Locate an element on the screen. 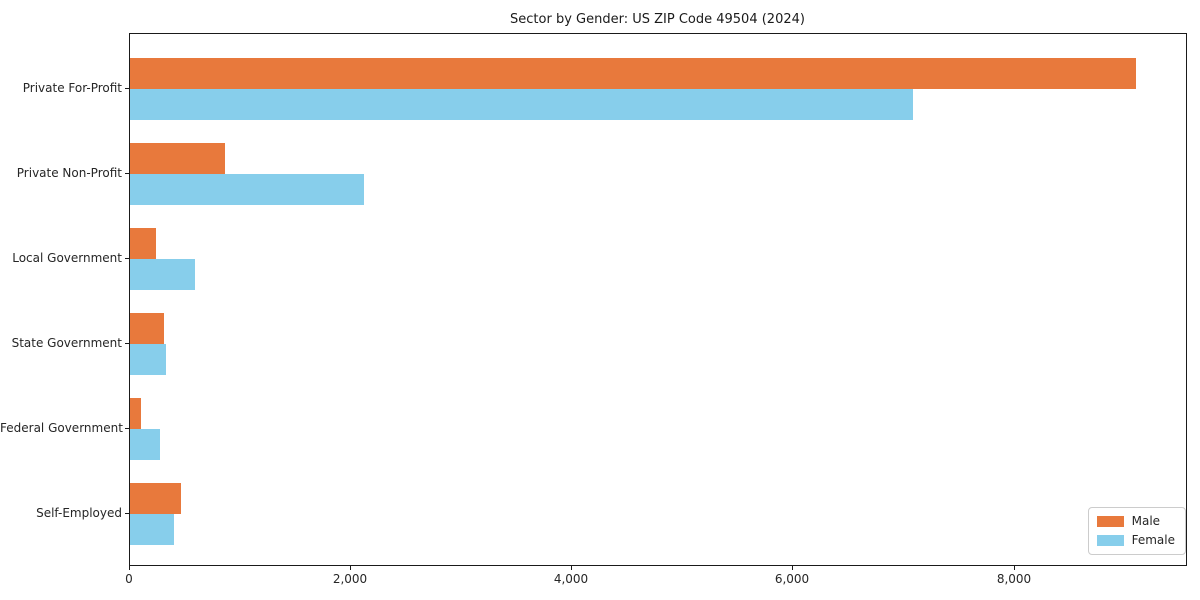  bar-male-local-government is located at coordinates (143, 243).